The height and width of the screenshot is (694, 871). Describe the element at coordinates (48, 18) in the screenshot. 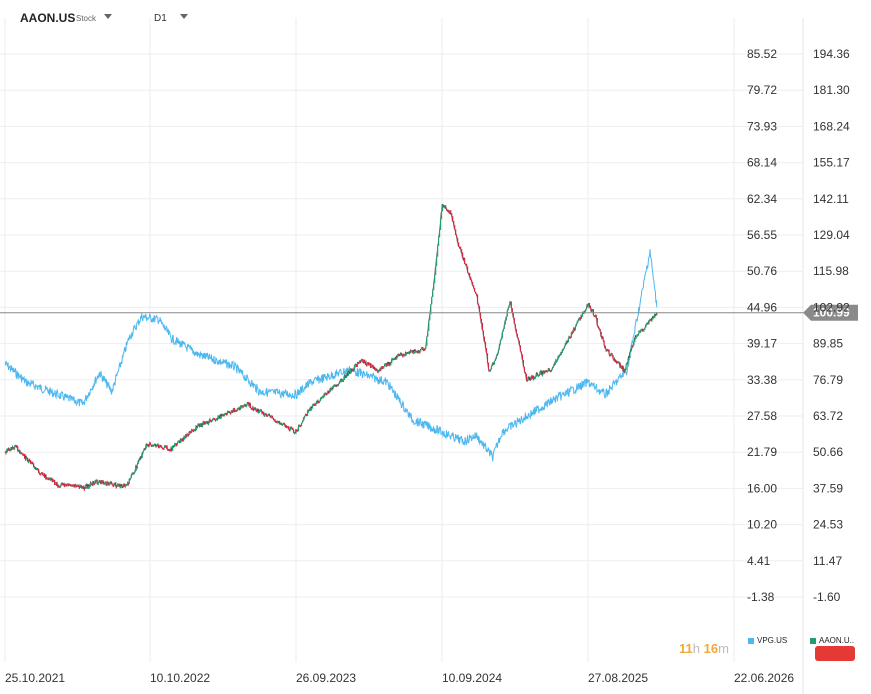

I see `symbol-label: AAON.US` at that location.